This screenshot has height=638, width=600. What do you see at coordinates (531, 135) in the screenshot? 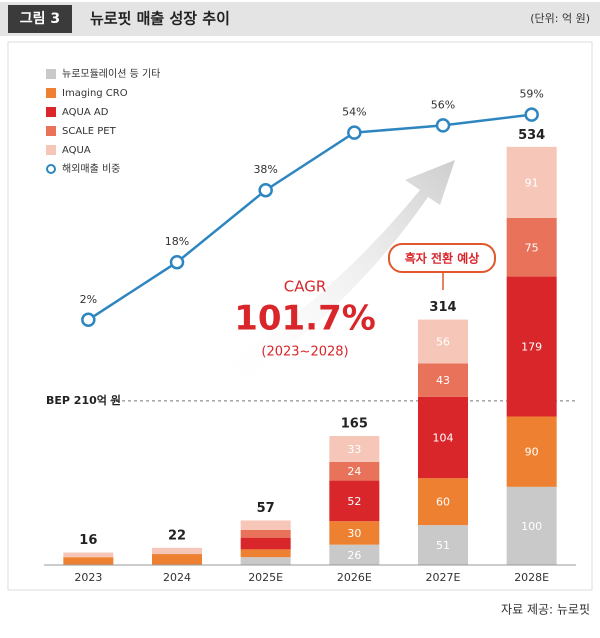
I see `total-label: 534` at bounding box center [531, 135].